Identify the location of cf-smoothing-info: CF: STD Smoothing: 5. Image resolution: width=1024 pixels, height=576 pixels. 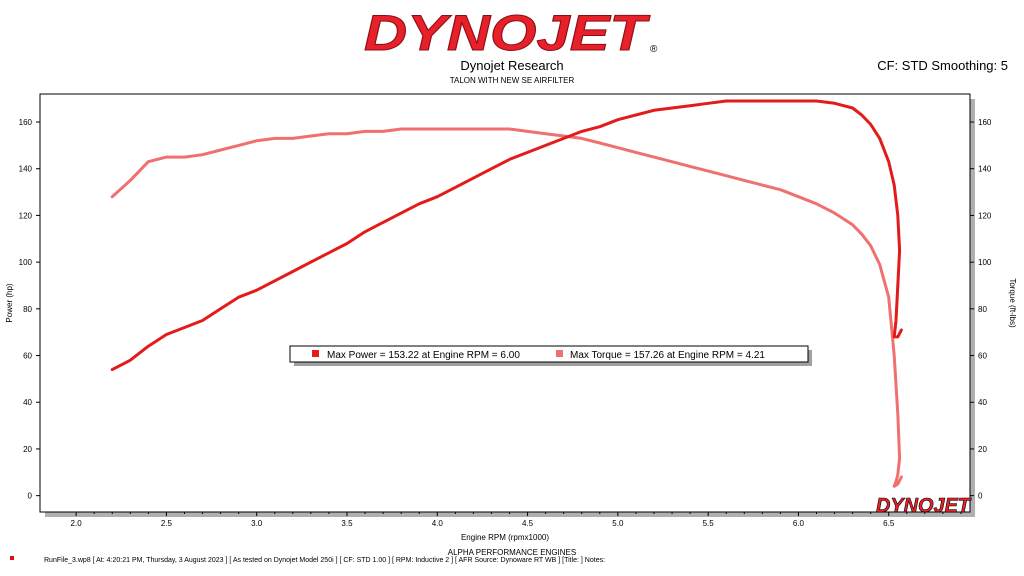
(942, 65).